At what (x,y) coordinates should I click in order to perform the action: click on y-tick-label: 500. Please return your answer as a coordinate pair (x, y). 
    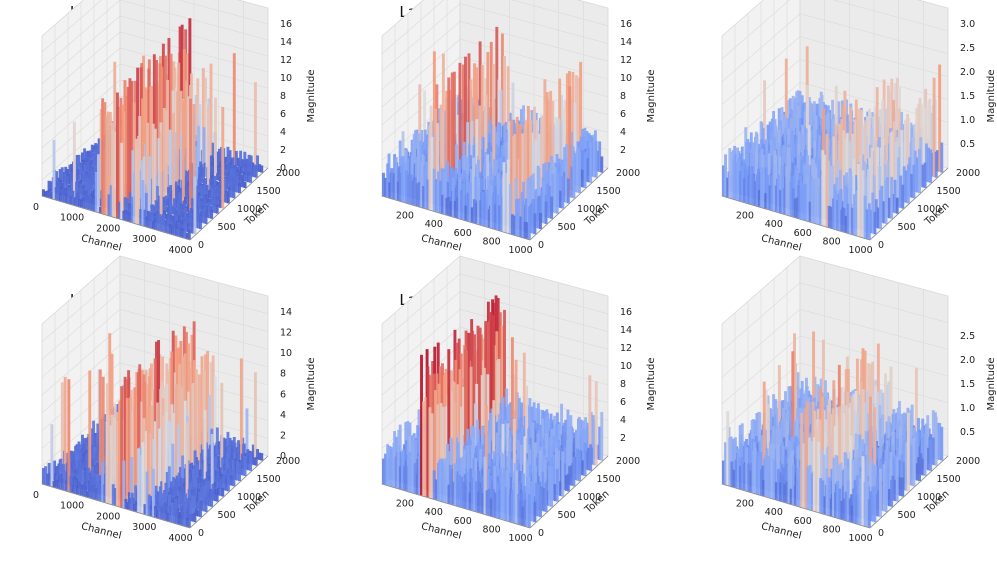
    Looking at the image, I should click on (567, 227).